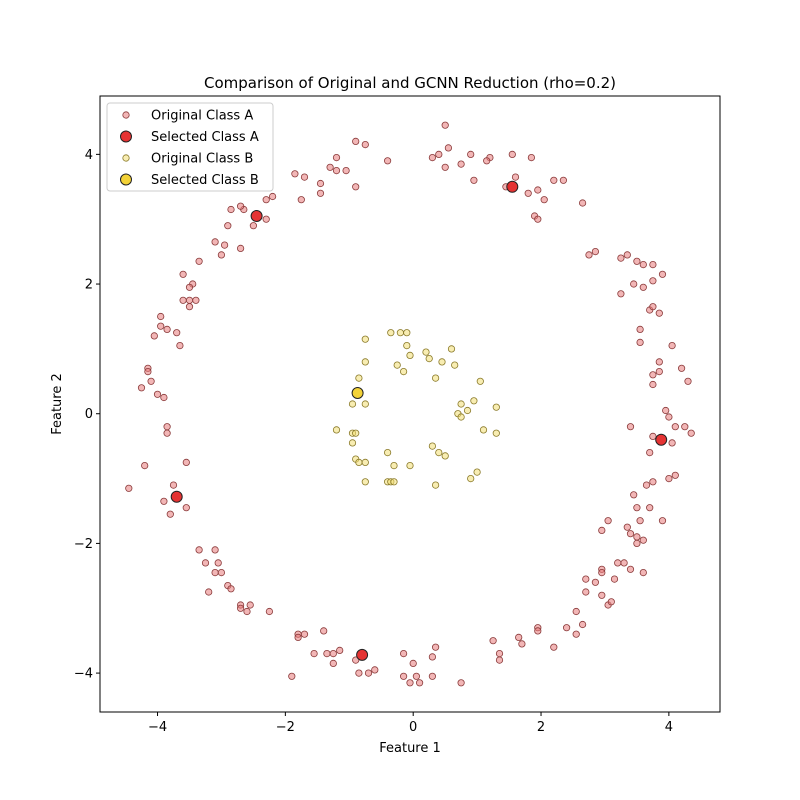 The height and width of the screenshot is (800, 800). Describe the element at coordinates (89, 285) in the screenshot. I see `y-tick-label: 2` at that location.